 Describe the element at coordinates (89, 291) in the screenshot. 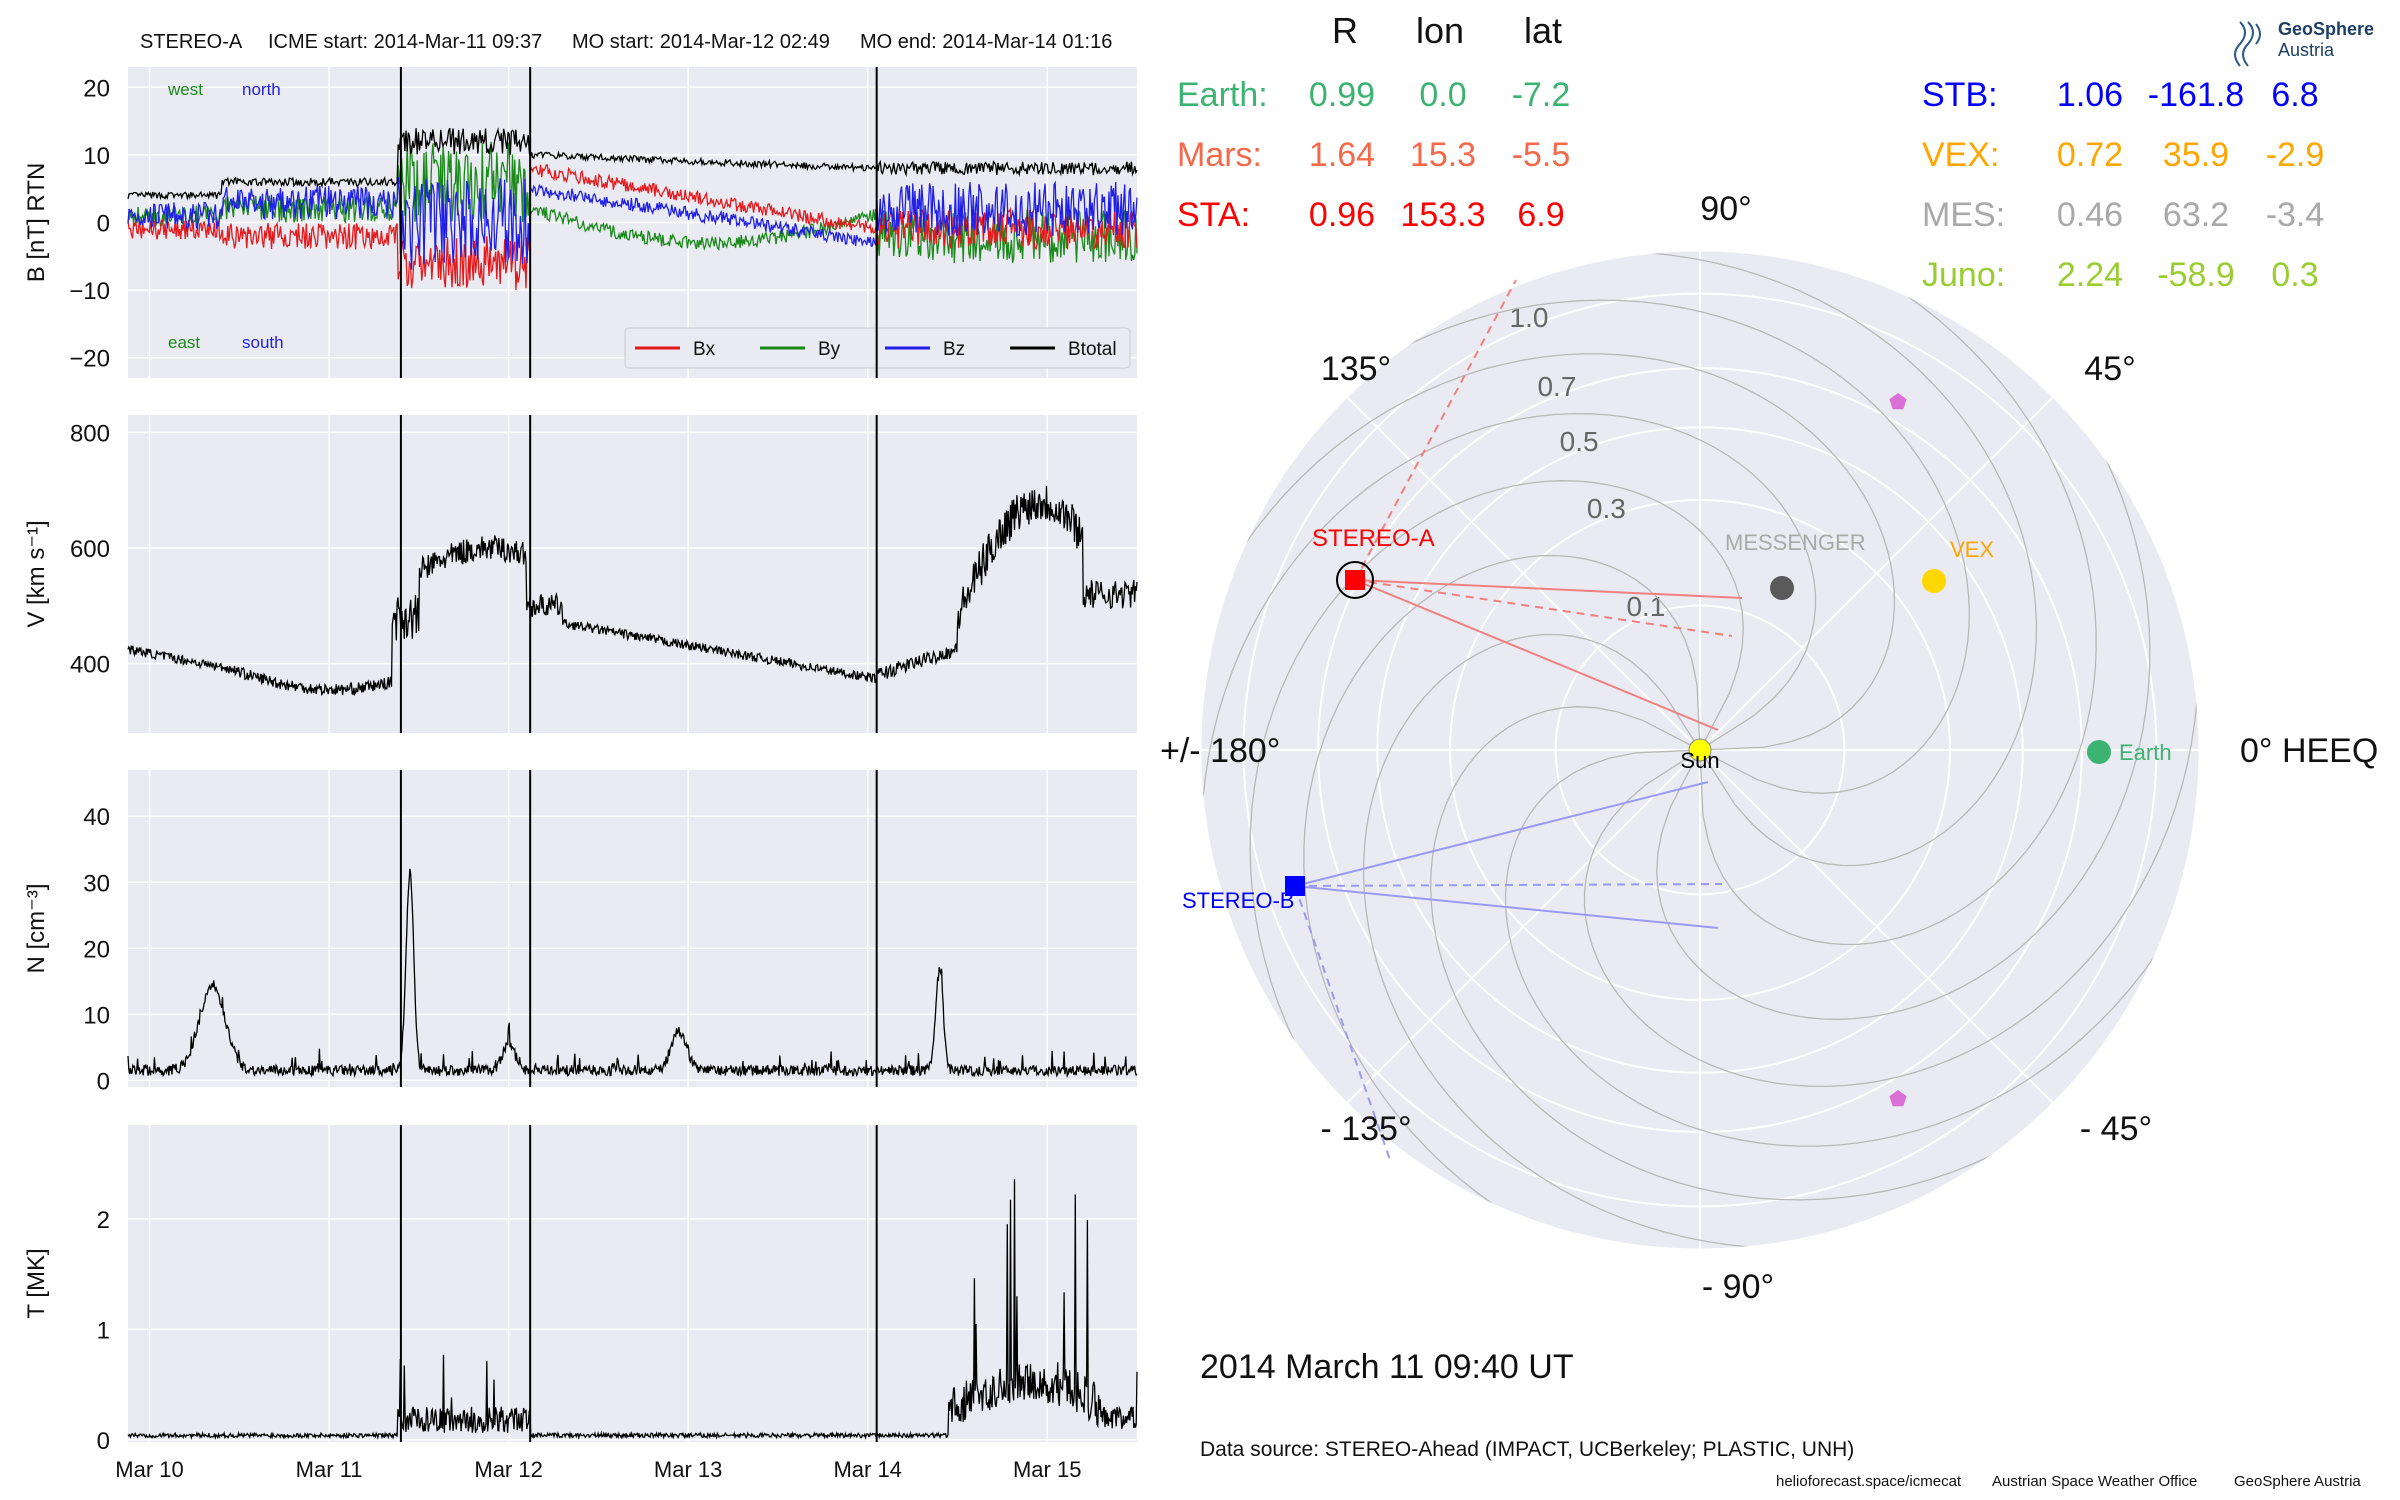

I see `y-tick-label: −10` at that location.